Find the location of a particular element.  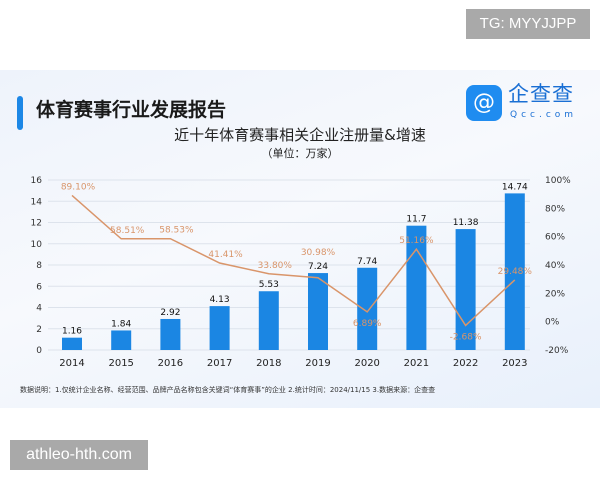

y-right-tick: 20% is located at coordinates (555, 294).